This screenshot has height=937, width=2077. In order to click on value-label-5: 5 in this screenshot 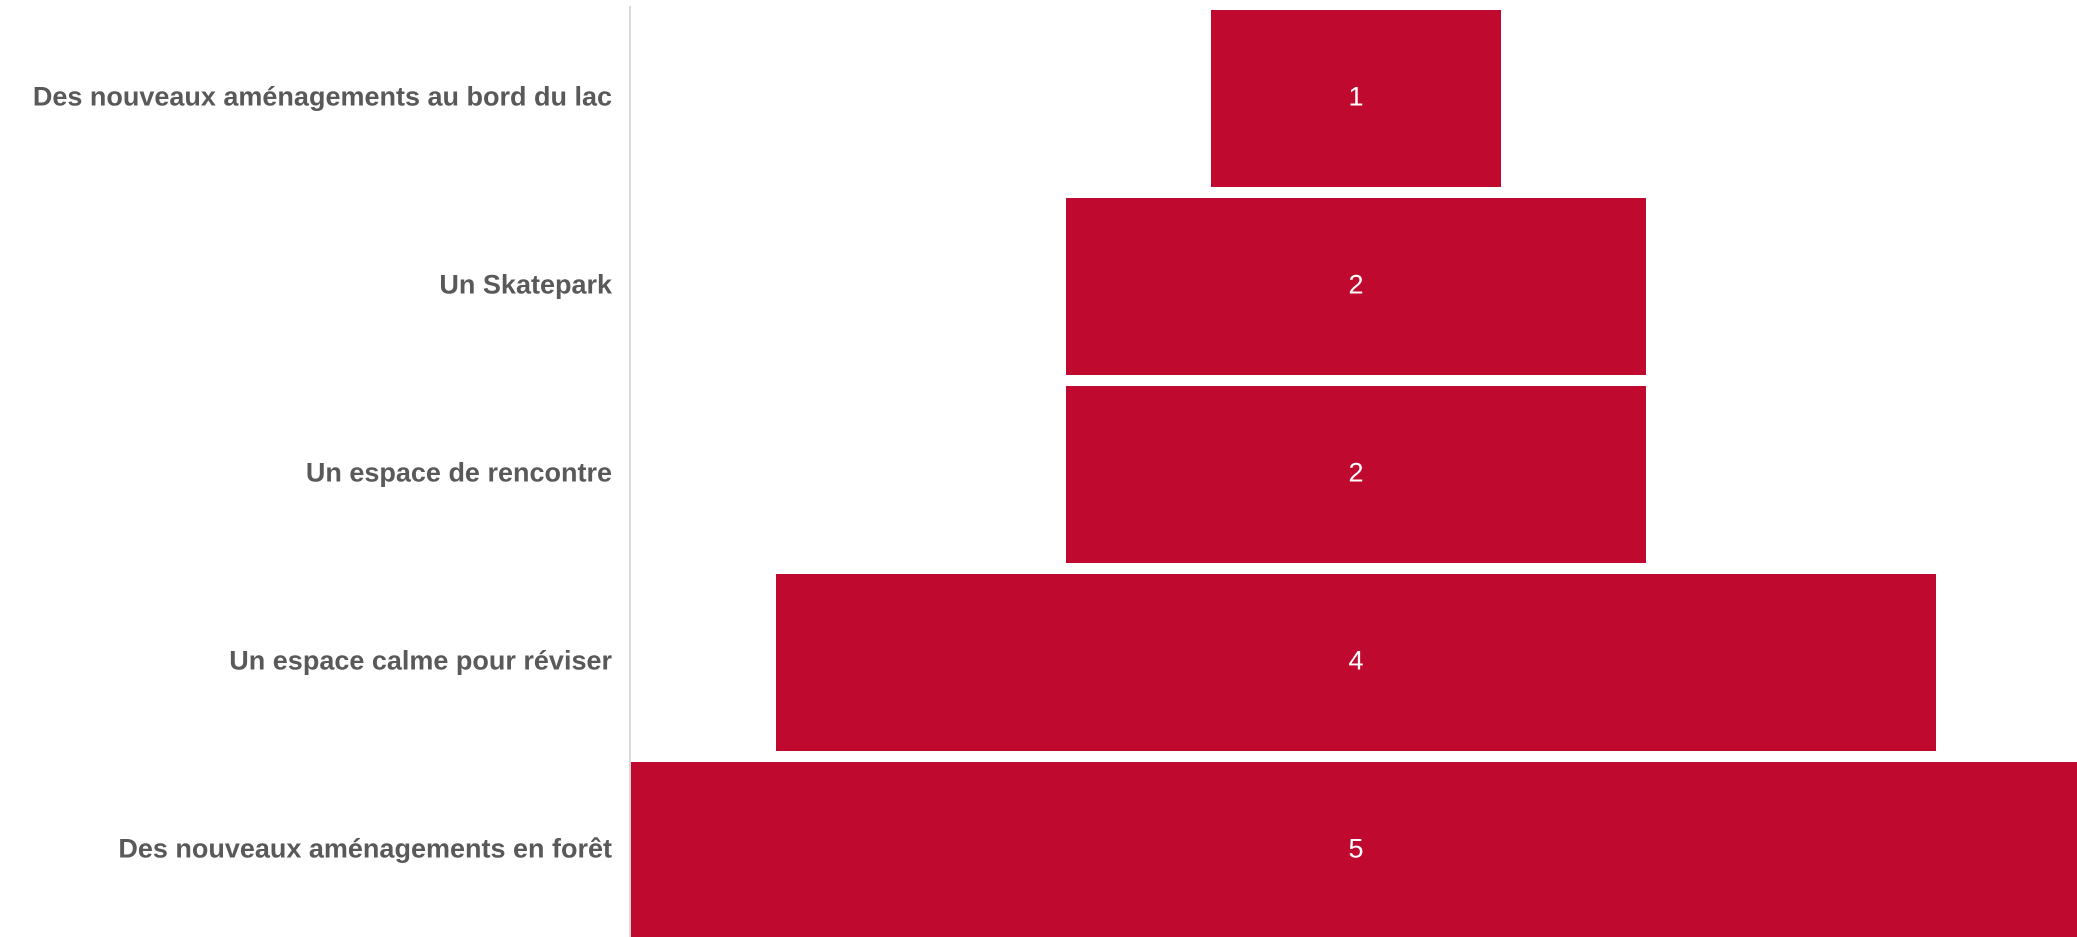, I will do `click(1355, 849)`.